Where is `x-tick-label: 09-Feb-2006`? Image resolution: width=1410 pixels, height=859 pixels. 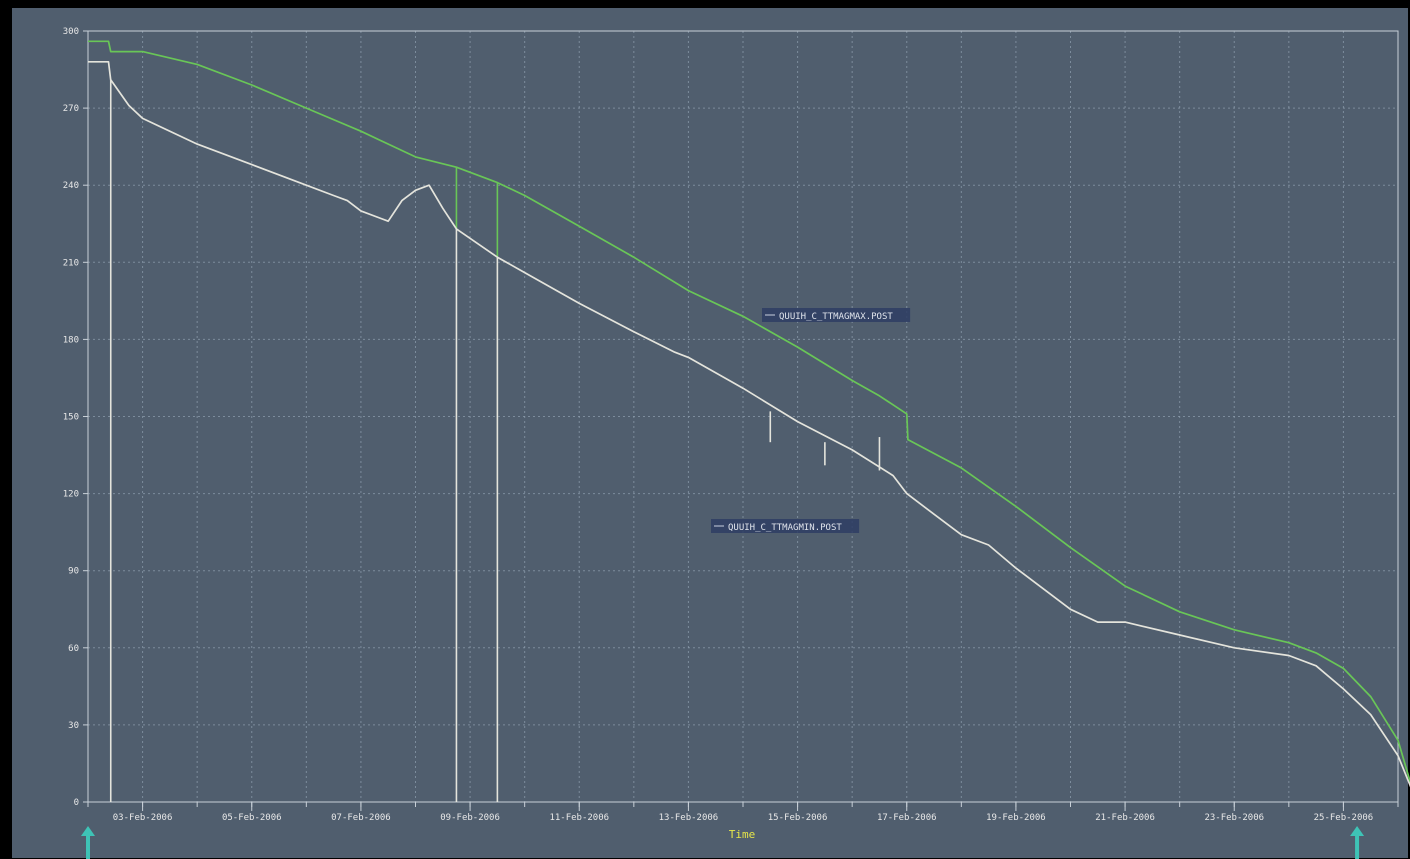 x-tick-label: 09-Feb-2006 is located at coordinates (470, 818).